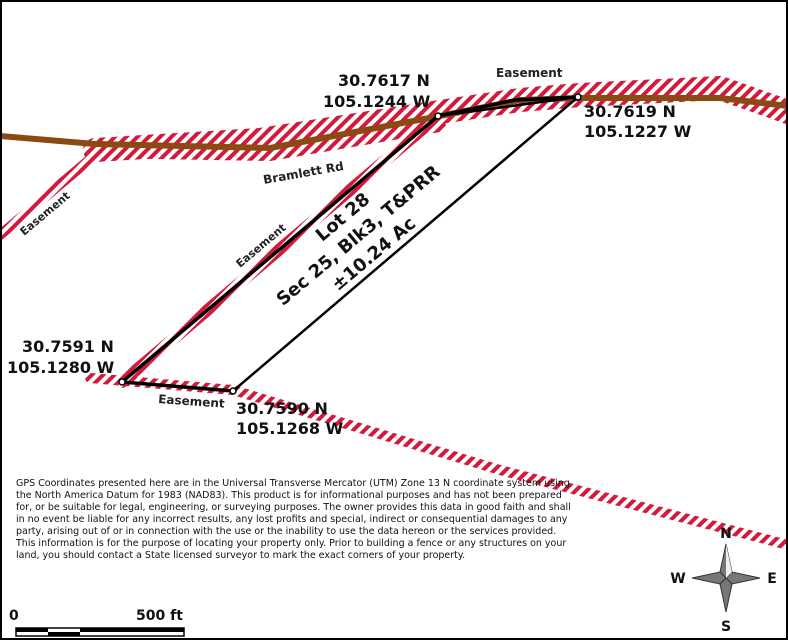 The height and width of the screenshot is (640, 788). What do you see at coordinates (438, 116) in the screenshot?
I see `corner-marker-nw` at bounding box center [438, 116].